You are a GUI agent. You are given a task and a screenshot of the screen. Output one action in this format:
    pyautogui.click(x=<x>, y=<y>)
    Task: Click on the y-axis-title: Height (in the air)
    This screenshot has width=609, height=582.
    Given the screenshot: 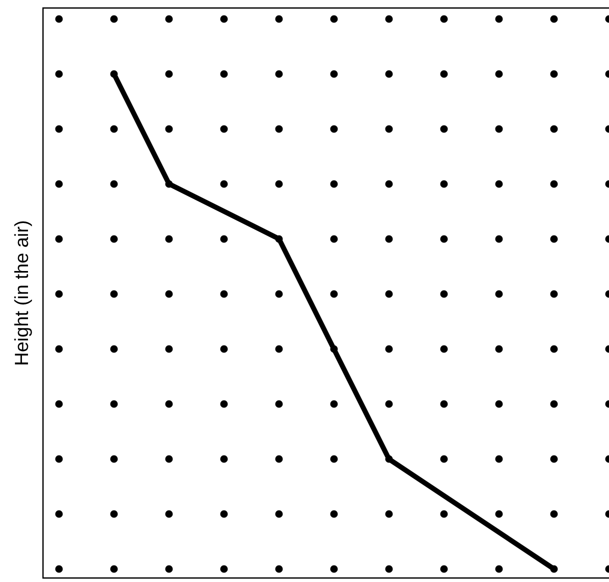 What is the action you would take?
    pyautogui.click(x=22, y=293)
    